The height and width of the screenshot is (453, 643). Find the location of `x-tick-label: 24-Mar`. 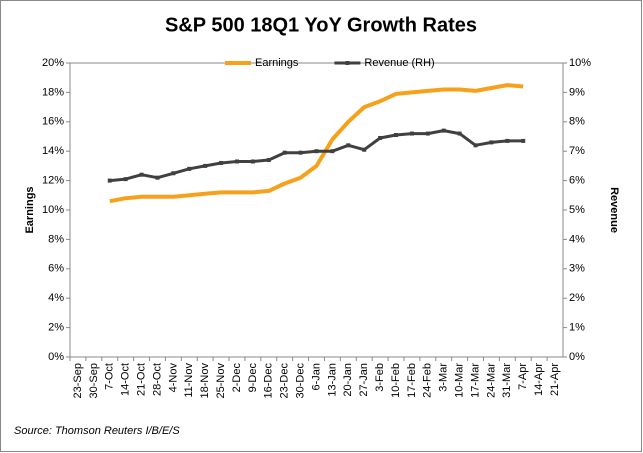

x-tick-label: 24-Mar is located at coordinates (491, 380).